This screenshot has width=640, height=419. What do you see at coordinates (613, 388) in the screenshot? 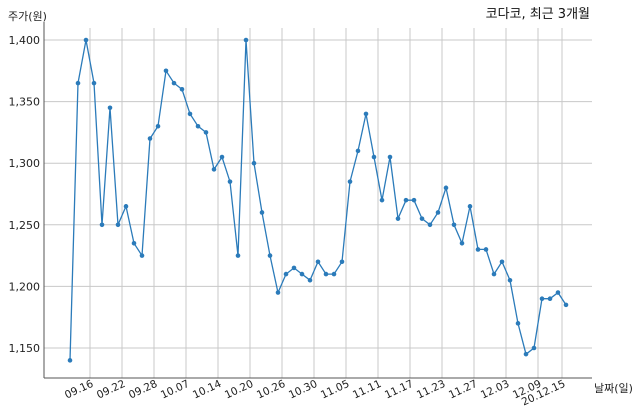
I see `x-axis-label: 날짜(일)` at bounding box center [613, 388].